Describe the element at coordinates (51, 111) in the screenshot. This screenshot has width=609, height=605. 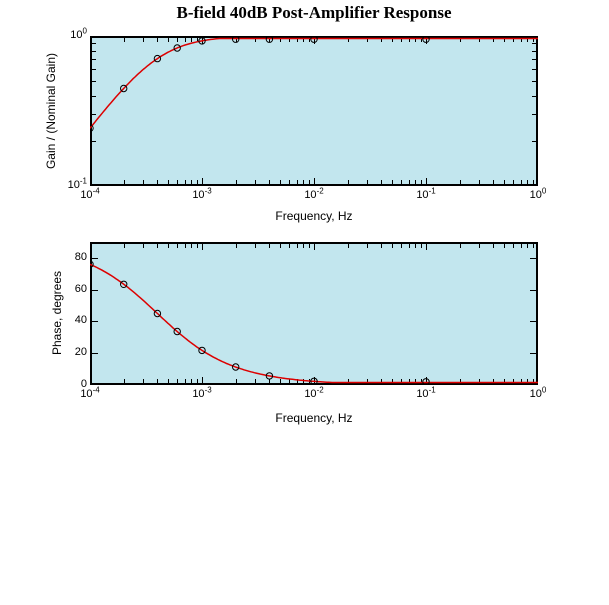
I see `gain-yaxis-label: Gain / (Nominal Gain)` at that location.